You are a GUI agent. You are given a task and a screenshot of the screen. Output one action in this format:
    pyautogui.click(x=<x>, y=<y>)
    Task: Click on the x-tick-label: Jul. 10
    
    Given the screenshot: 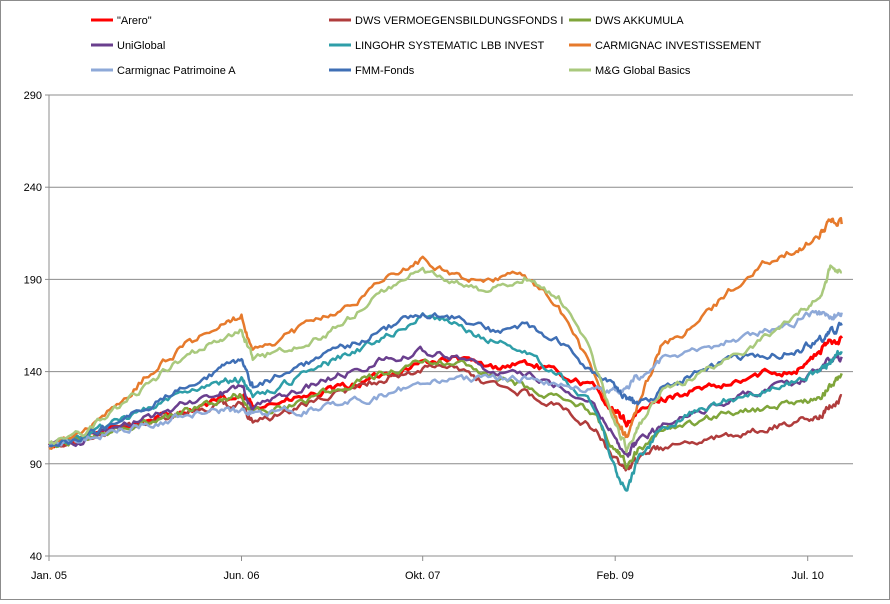 What is the action you would take?
    pyautogui.click(x=807, y=576)
    